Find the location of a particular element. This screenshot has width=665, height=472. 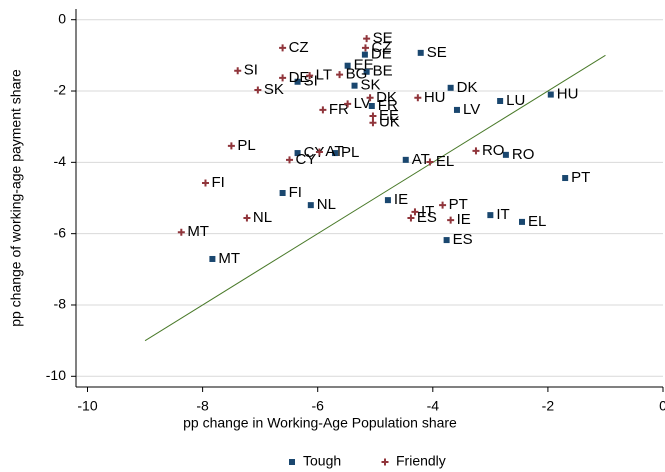

point-label: PT is located at coordinates (580, 177).